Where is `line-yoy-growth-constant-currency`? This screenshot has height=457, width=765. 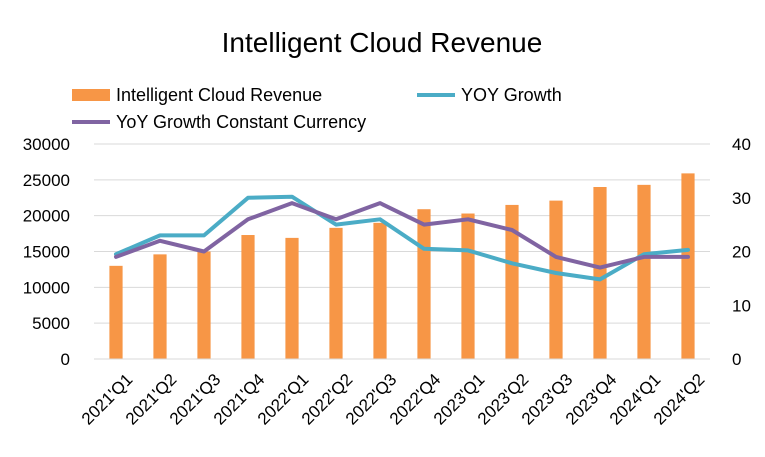
line-yoy-growth-constant-currency is located at coordinates (402, 235).